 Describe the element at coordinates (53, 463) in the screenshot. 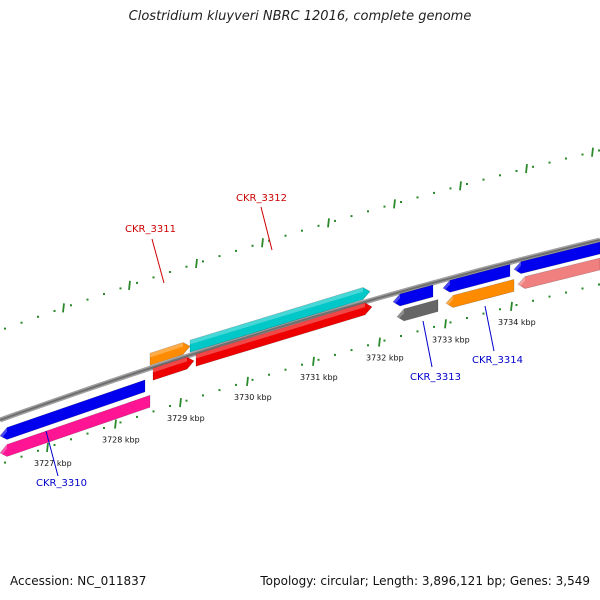

I see `scale-label: 3727 kbp` at that location.